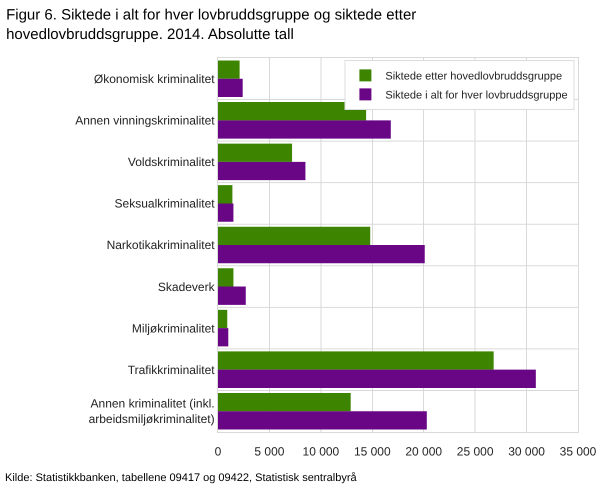  I want to click on y-tick-label: Trafikkriminalitet, so click(172, 369).